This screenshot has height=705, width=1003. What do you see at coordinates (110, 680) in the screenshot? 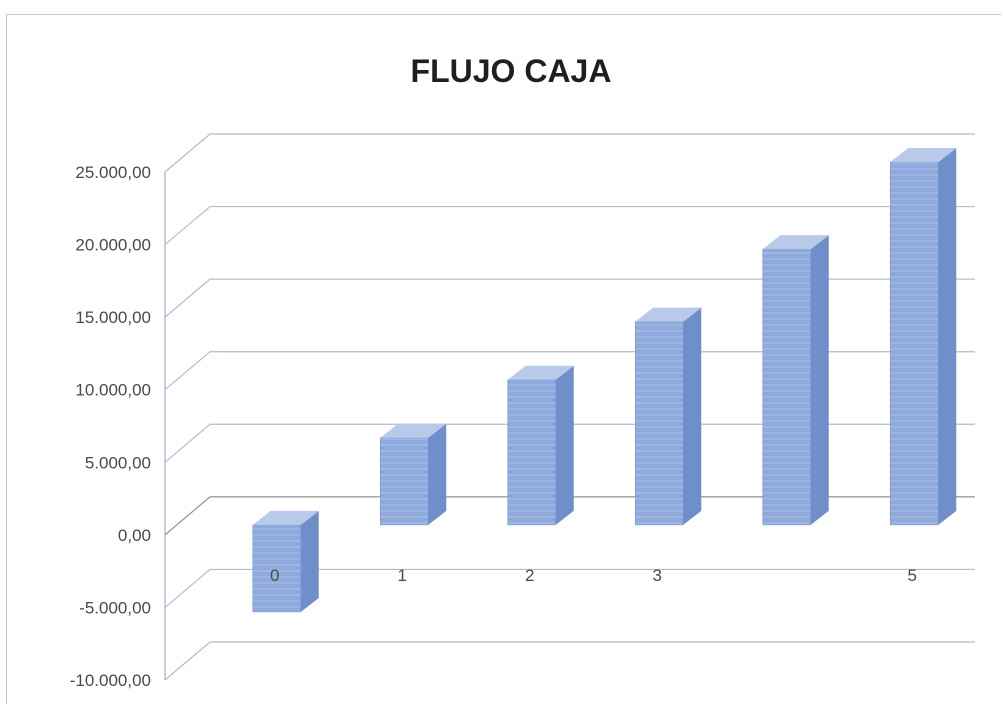
I see `y-tick-label: -10.000,00` at bounding box center [110, 680].